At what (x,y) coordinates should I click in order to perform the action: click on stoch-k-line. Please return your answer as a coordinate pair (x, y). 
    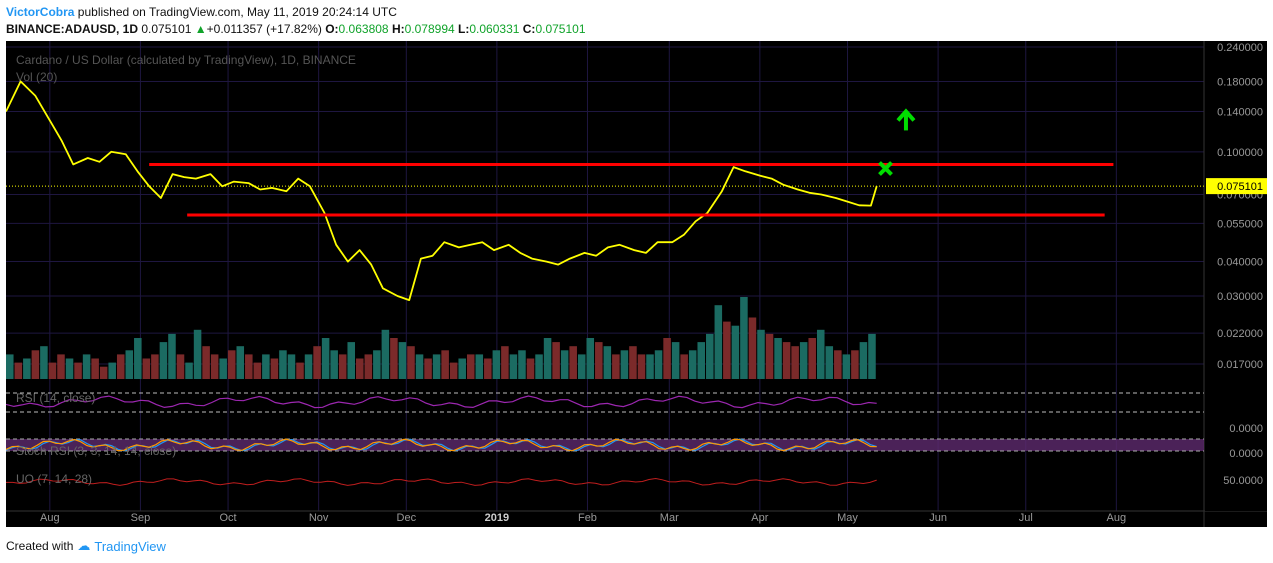
    Looking at the image, I should click on (441, 445).